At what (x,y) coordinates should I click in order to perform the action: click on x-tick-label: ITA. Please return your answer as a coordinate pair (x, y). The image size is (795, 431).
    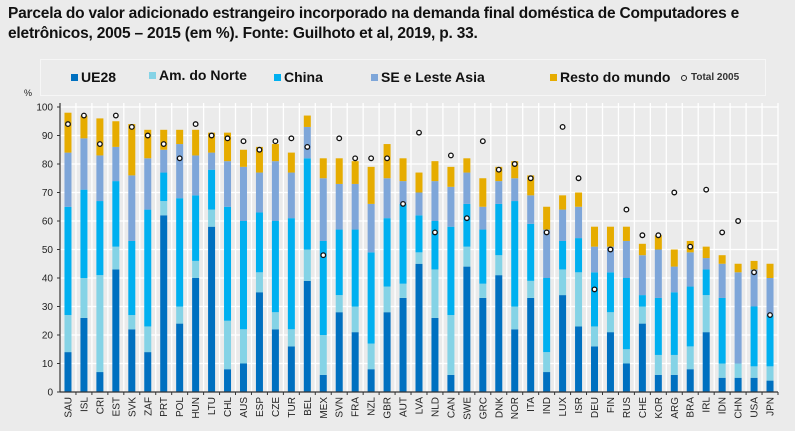
    Looking at the image, I should click on (531, 404).